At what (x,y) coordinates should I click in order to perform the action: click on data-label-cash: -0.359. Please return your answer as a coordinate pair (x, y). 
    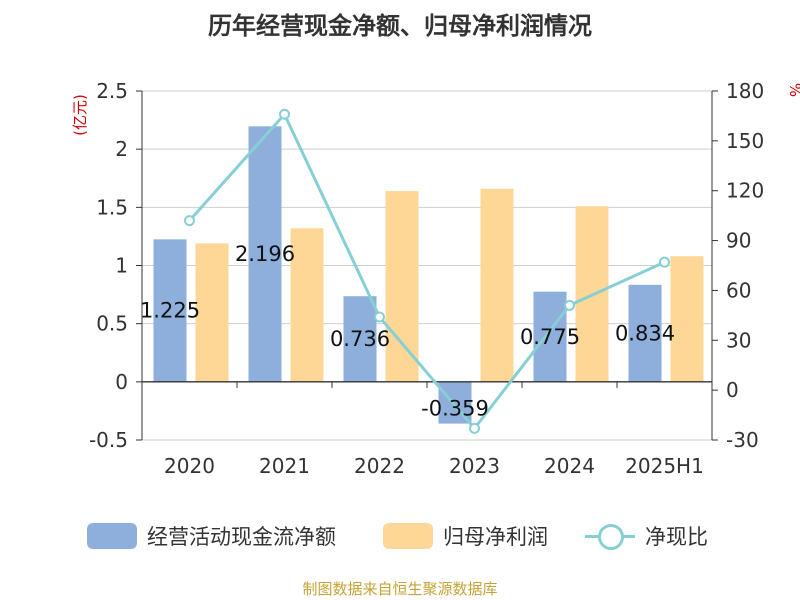
    Looking at the image, I should click on (455, 409).